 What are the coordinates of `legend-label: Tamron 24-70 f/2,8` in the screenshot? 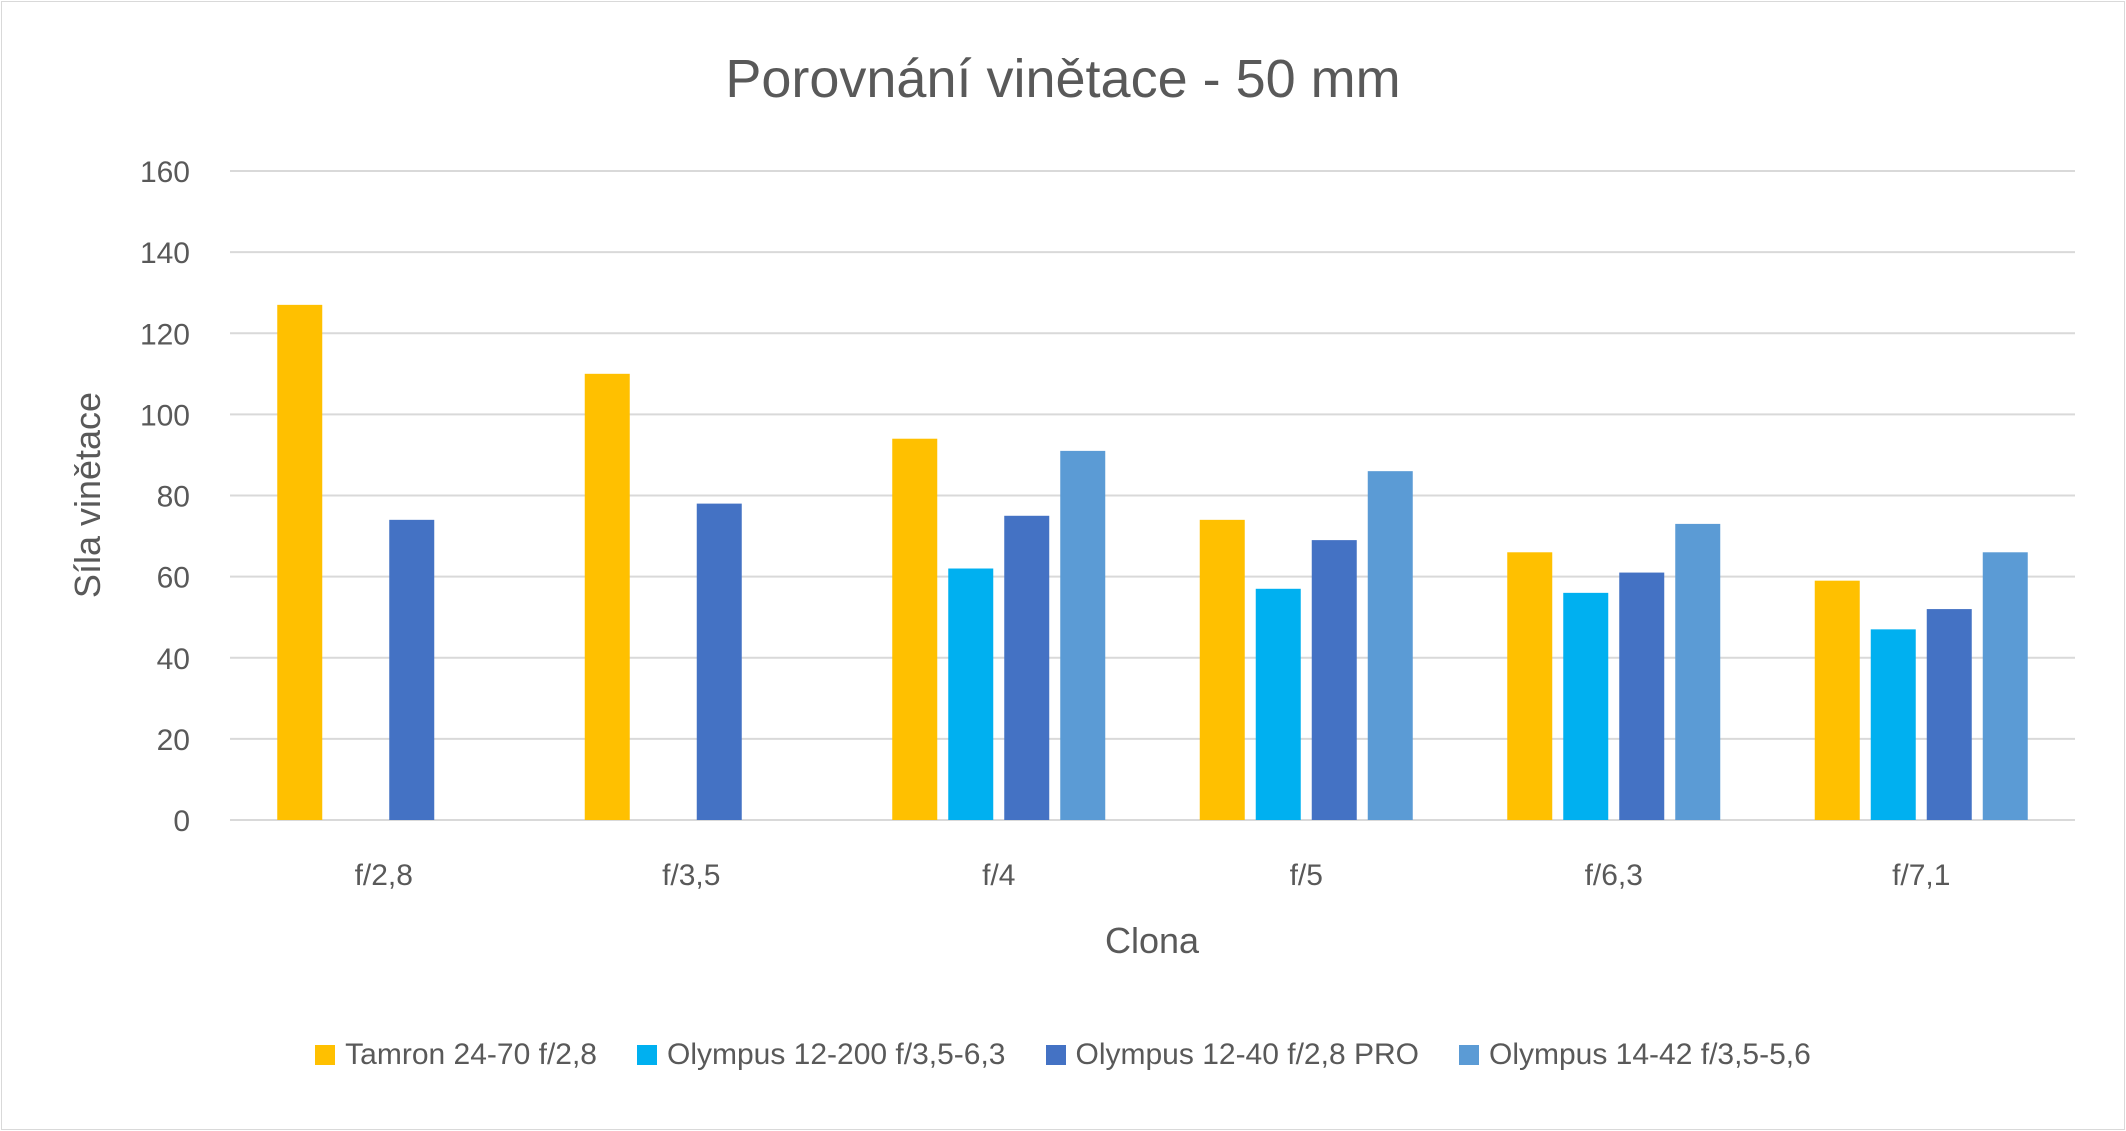 It's located at (471, 1054).